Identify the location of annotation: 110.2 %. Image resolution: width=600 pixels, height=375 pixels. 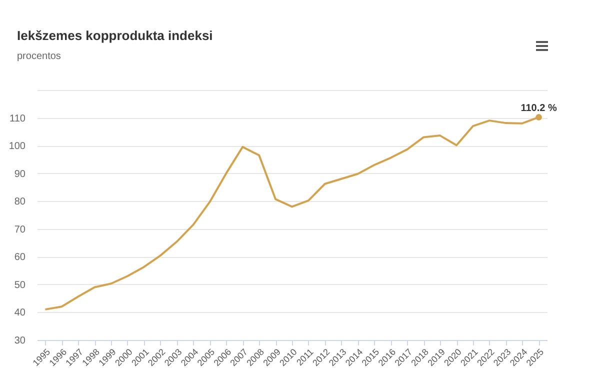
(538, 108).